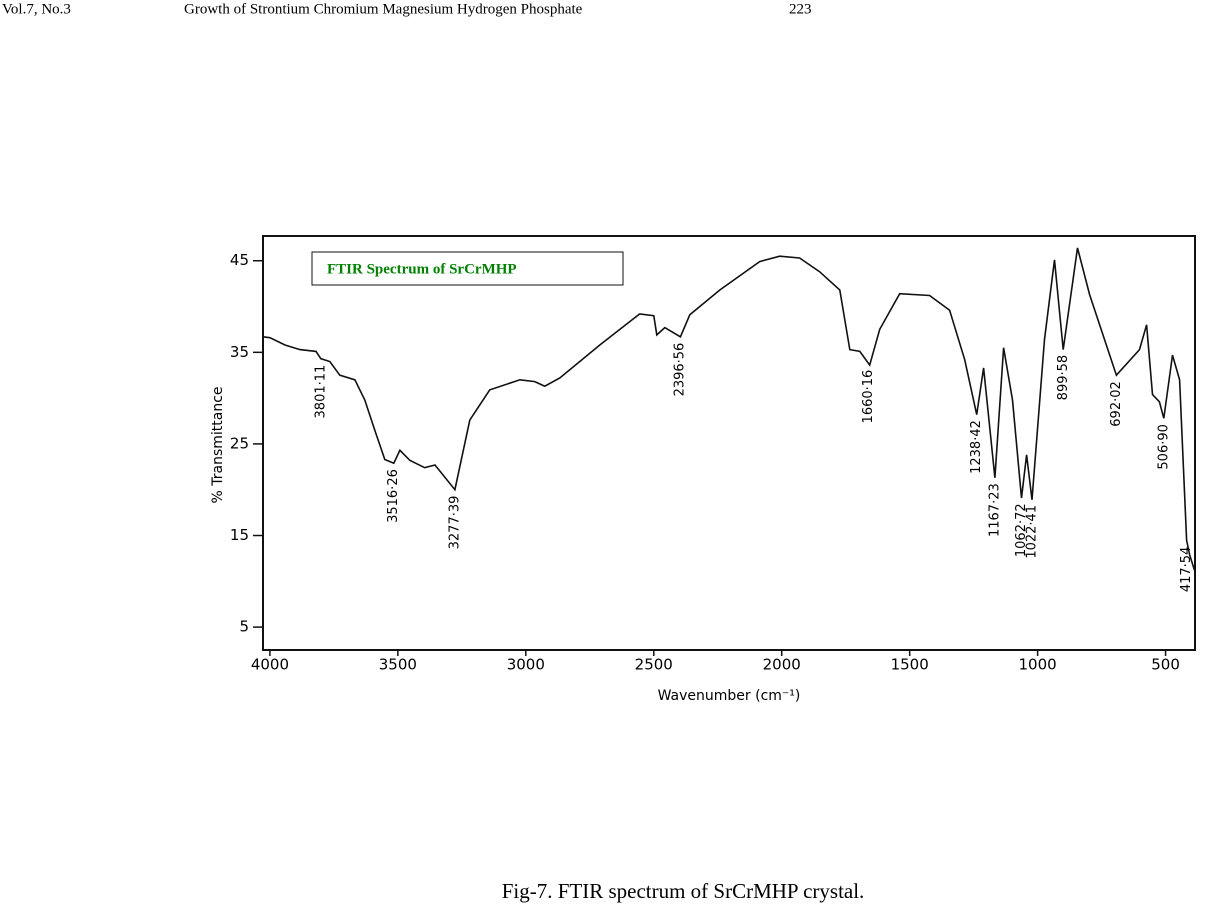 The width and height of the screenshot is (1229, 908). Describe the element at coordinates (994, 510) in the screenshot. I see `peak-label: 1167·23` at that location.